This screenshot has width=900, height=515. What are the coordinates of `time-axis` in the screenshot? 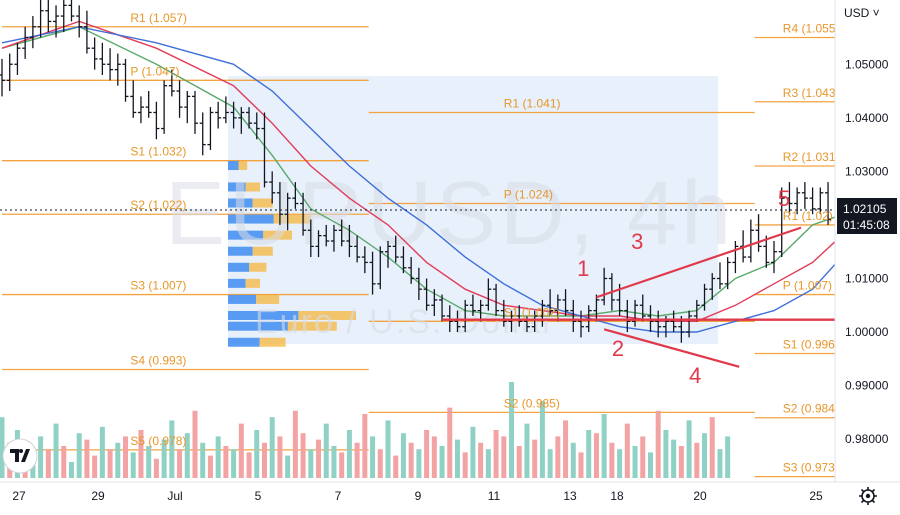 It's located at (450, 496).